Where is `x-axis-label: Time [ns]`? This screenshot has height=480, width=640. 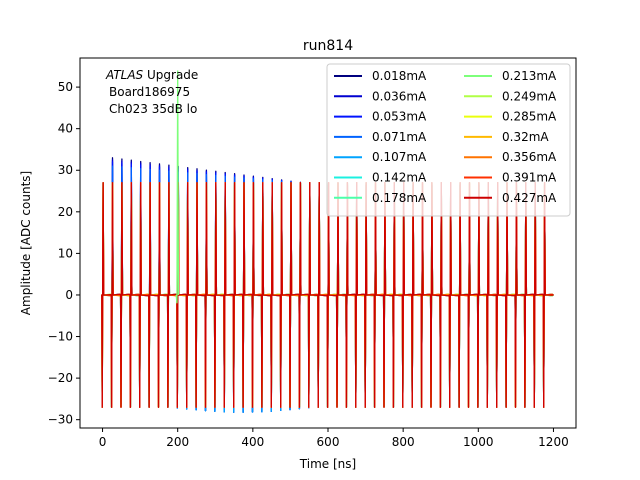
x-axis-label: Time [ns] is located at coordinates (327, 464).